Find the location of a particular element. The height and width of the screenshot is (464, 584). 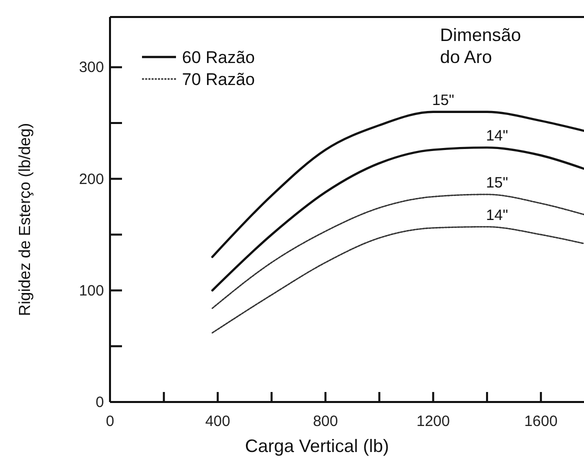

y-tick-label: 100 is located at coordinates (91, 291).